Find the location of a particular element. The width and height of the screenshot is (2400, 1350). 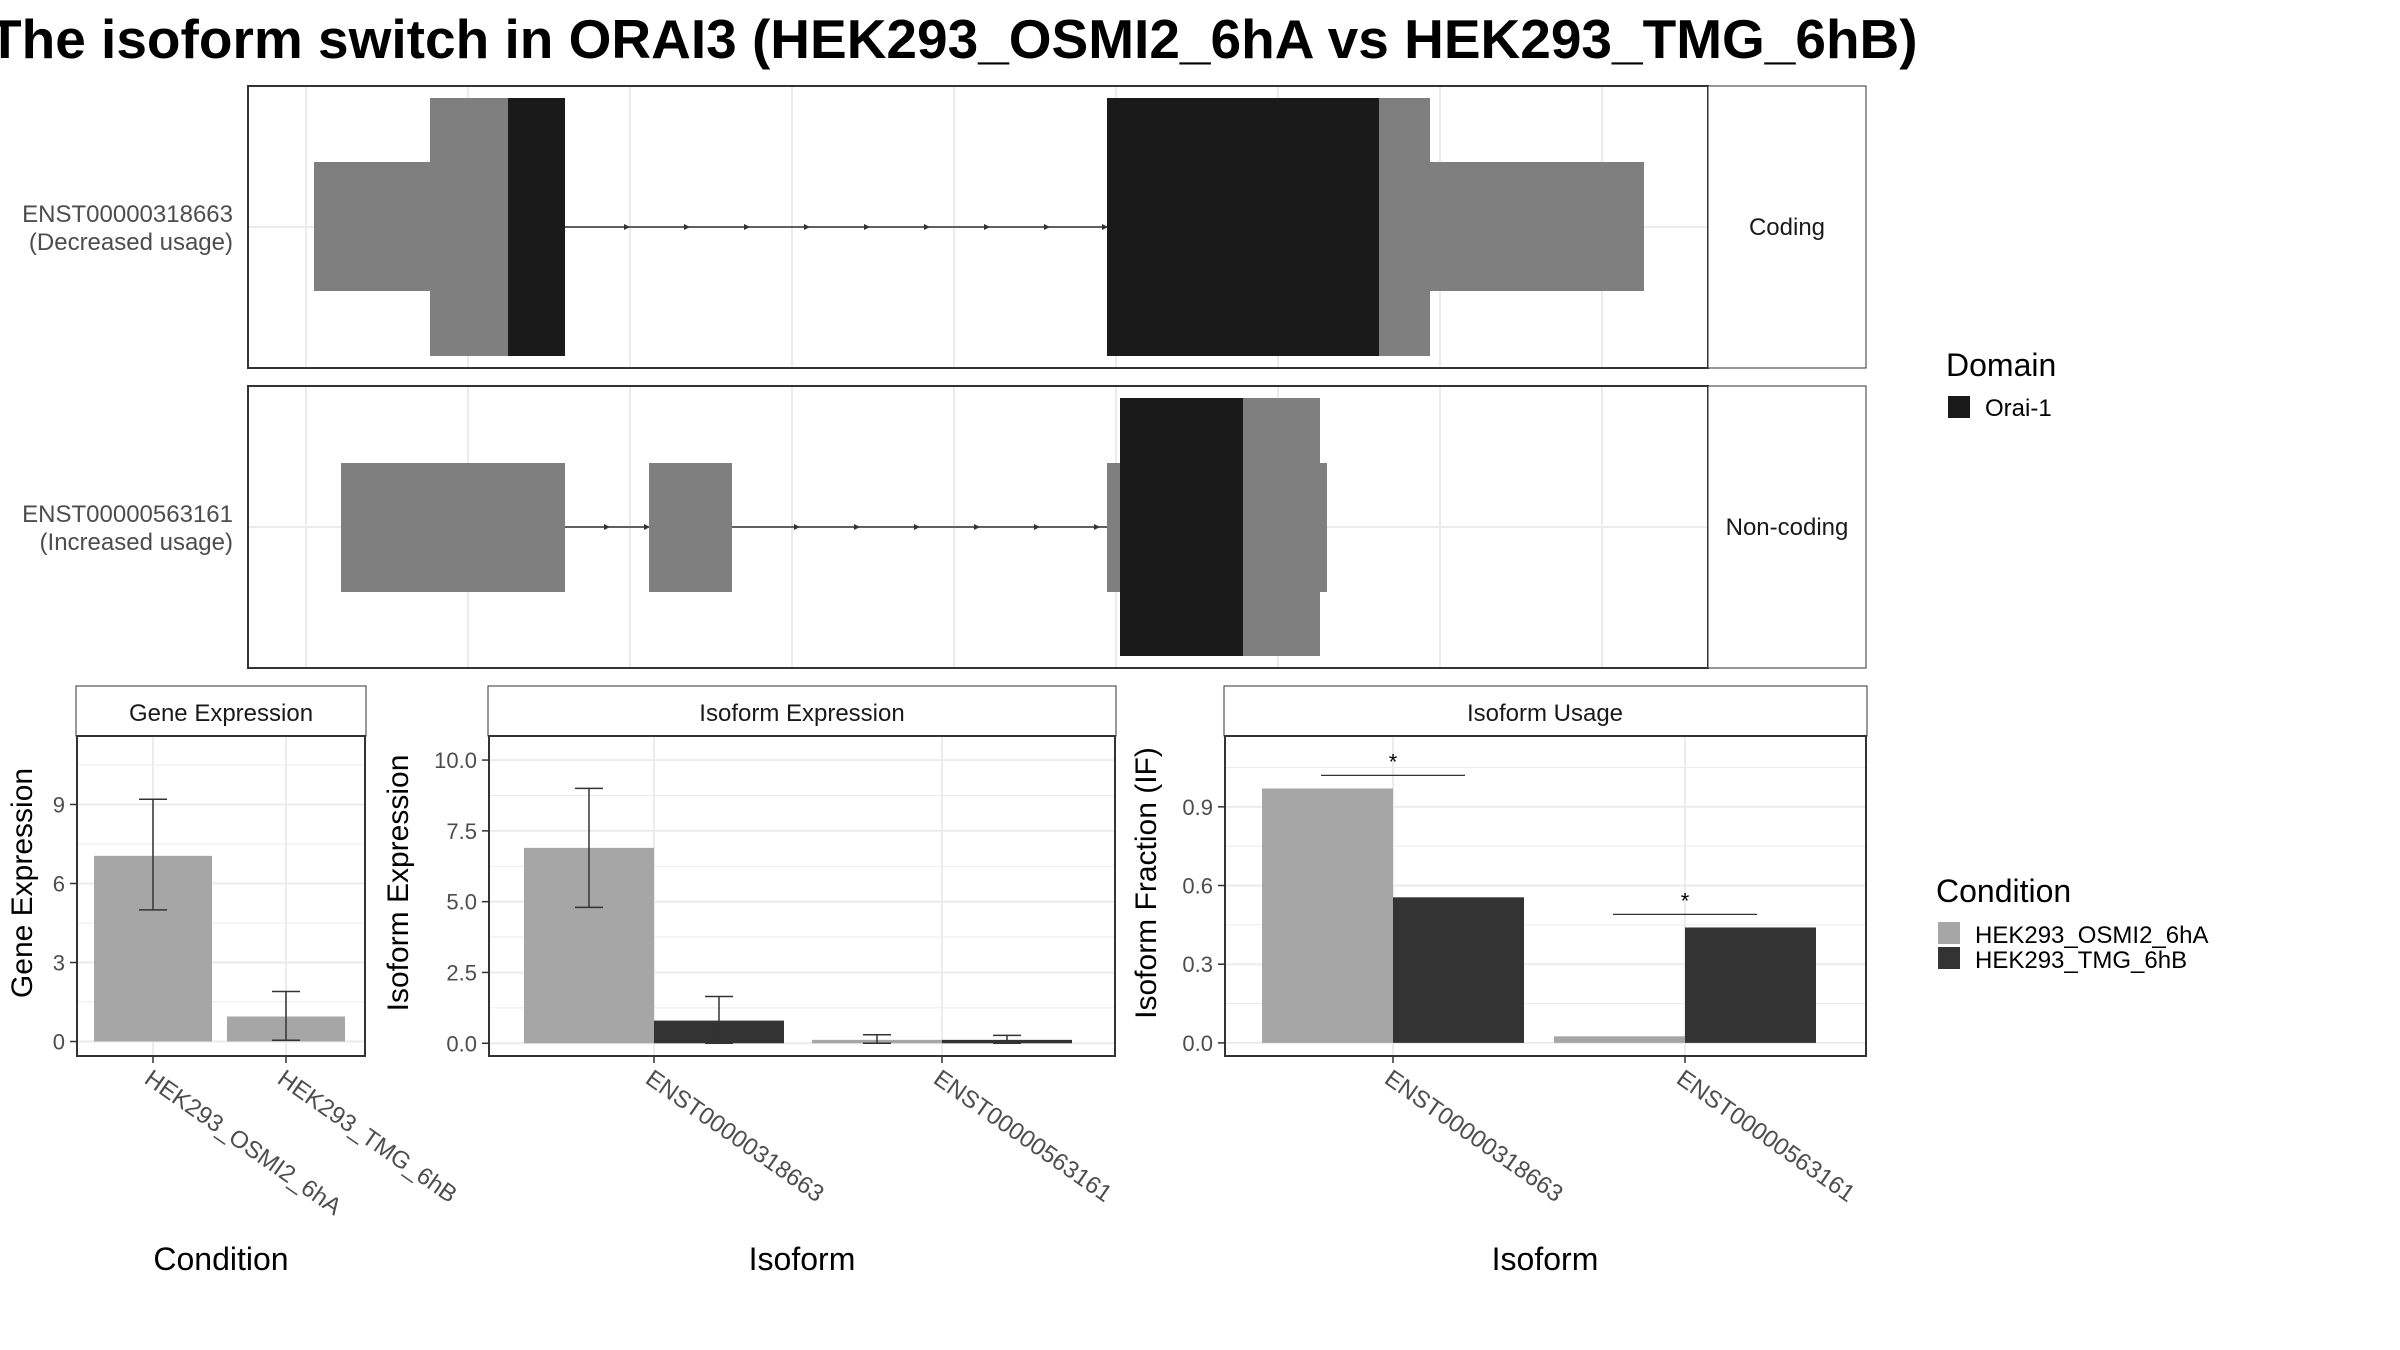

facet-strip-coding is located at coordinates (1787, 227).